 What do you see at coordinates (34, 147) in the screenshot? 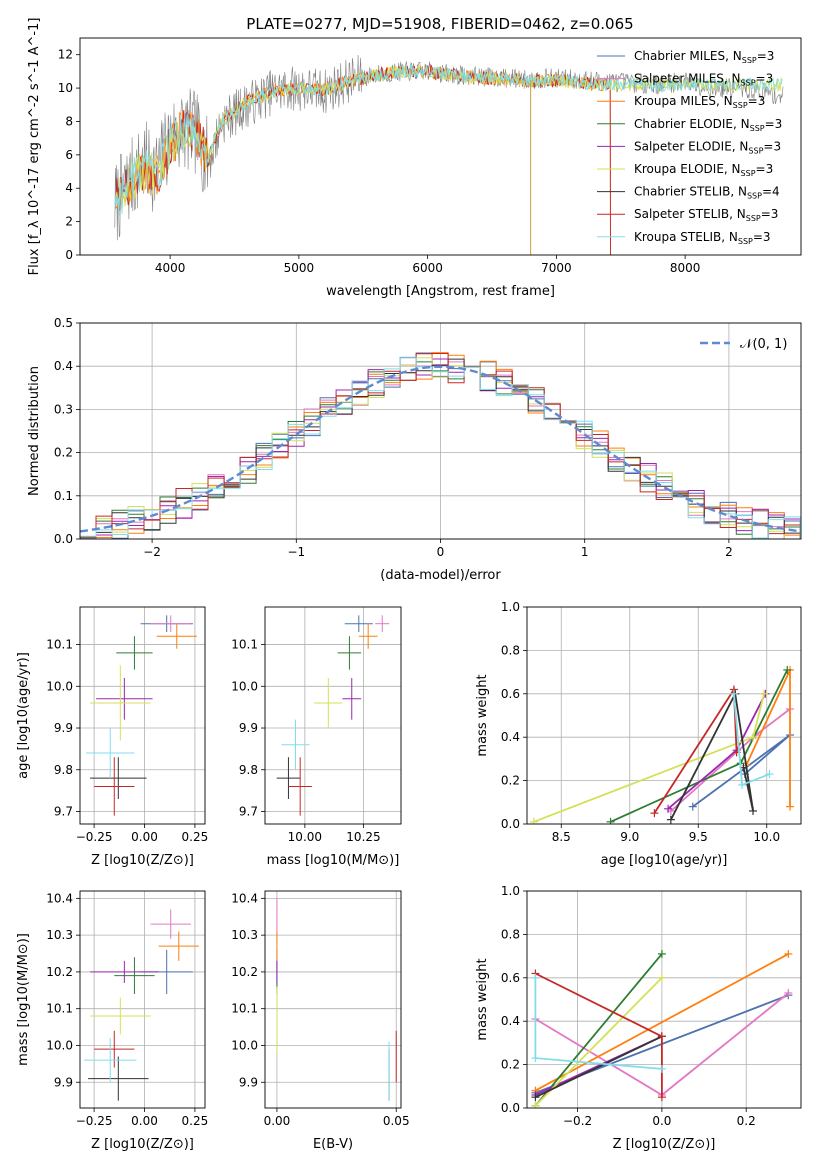
I see `axis-label: Flux [f_λ 10^-17 erg cm^-2 s^-1 A^-1]` at bounding box center [34, 147].